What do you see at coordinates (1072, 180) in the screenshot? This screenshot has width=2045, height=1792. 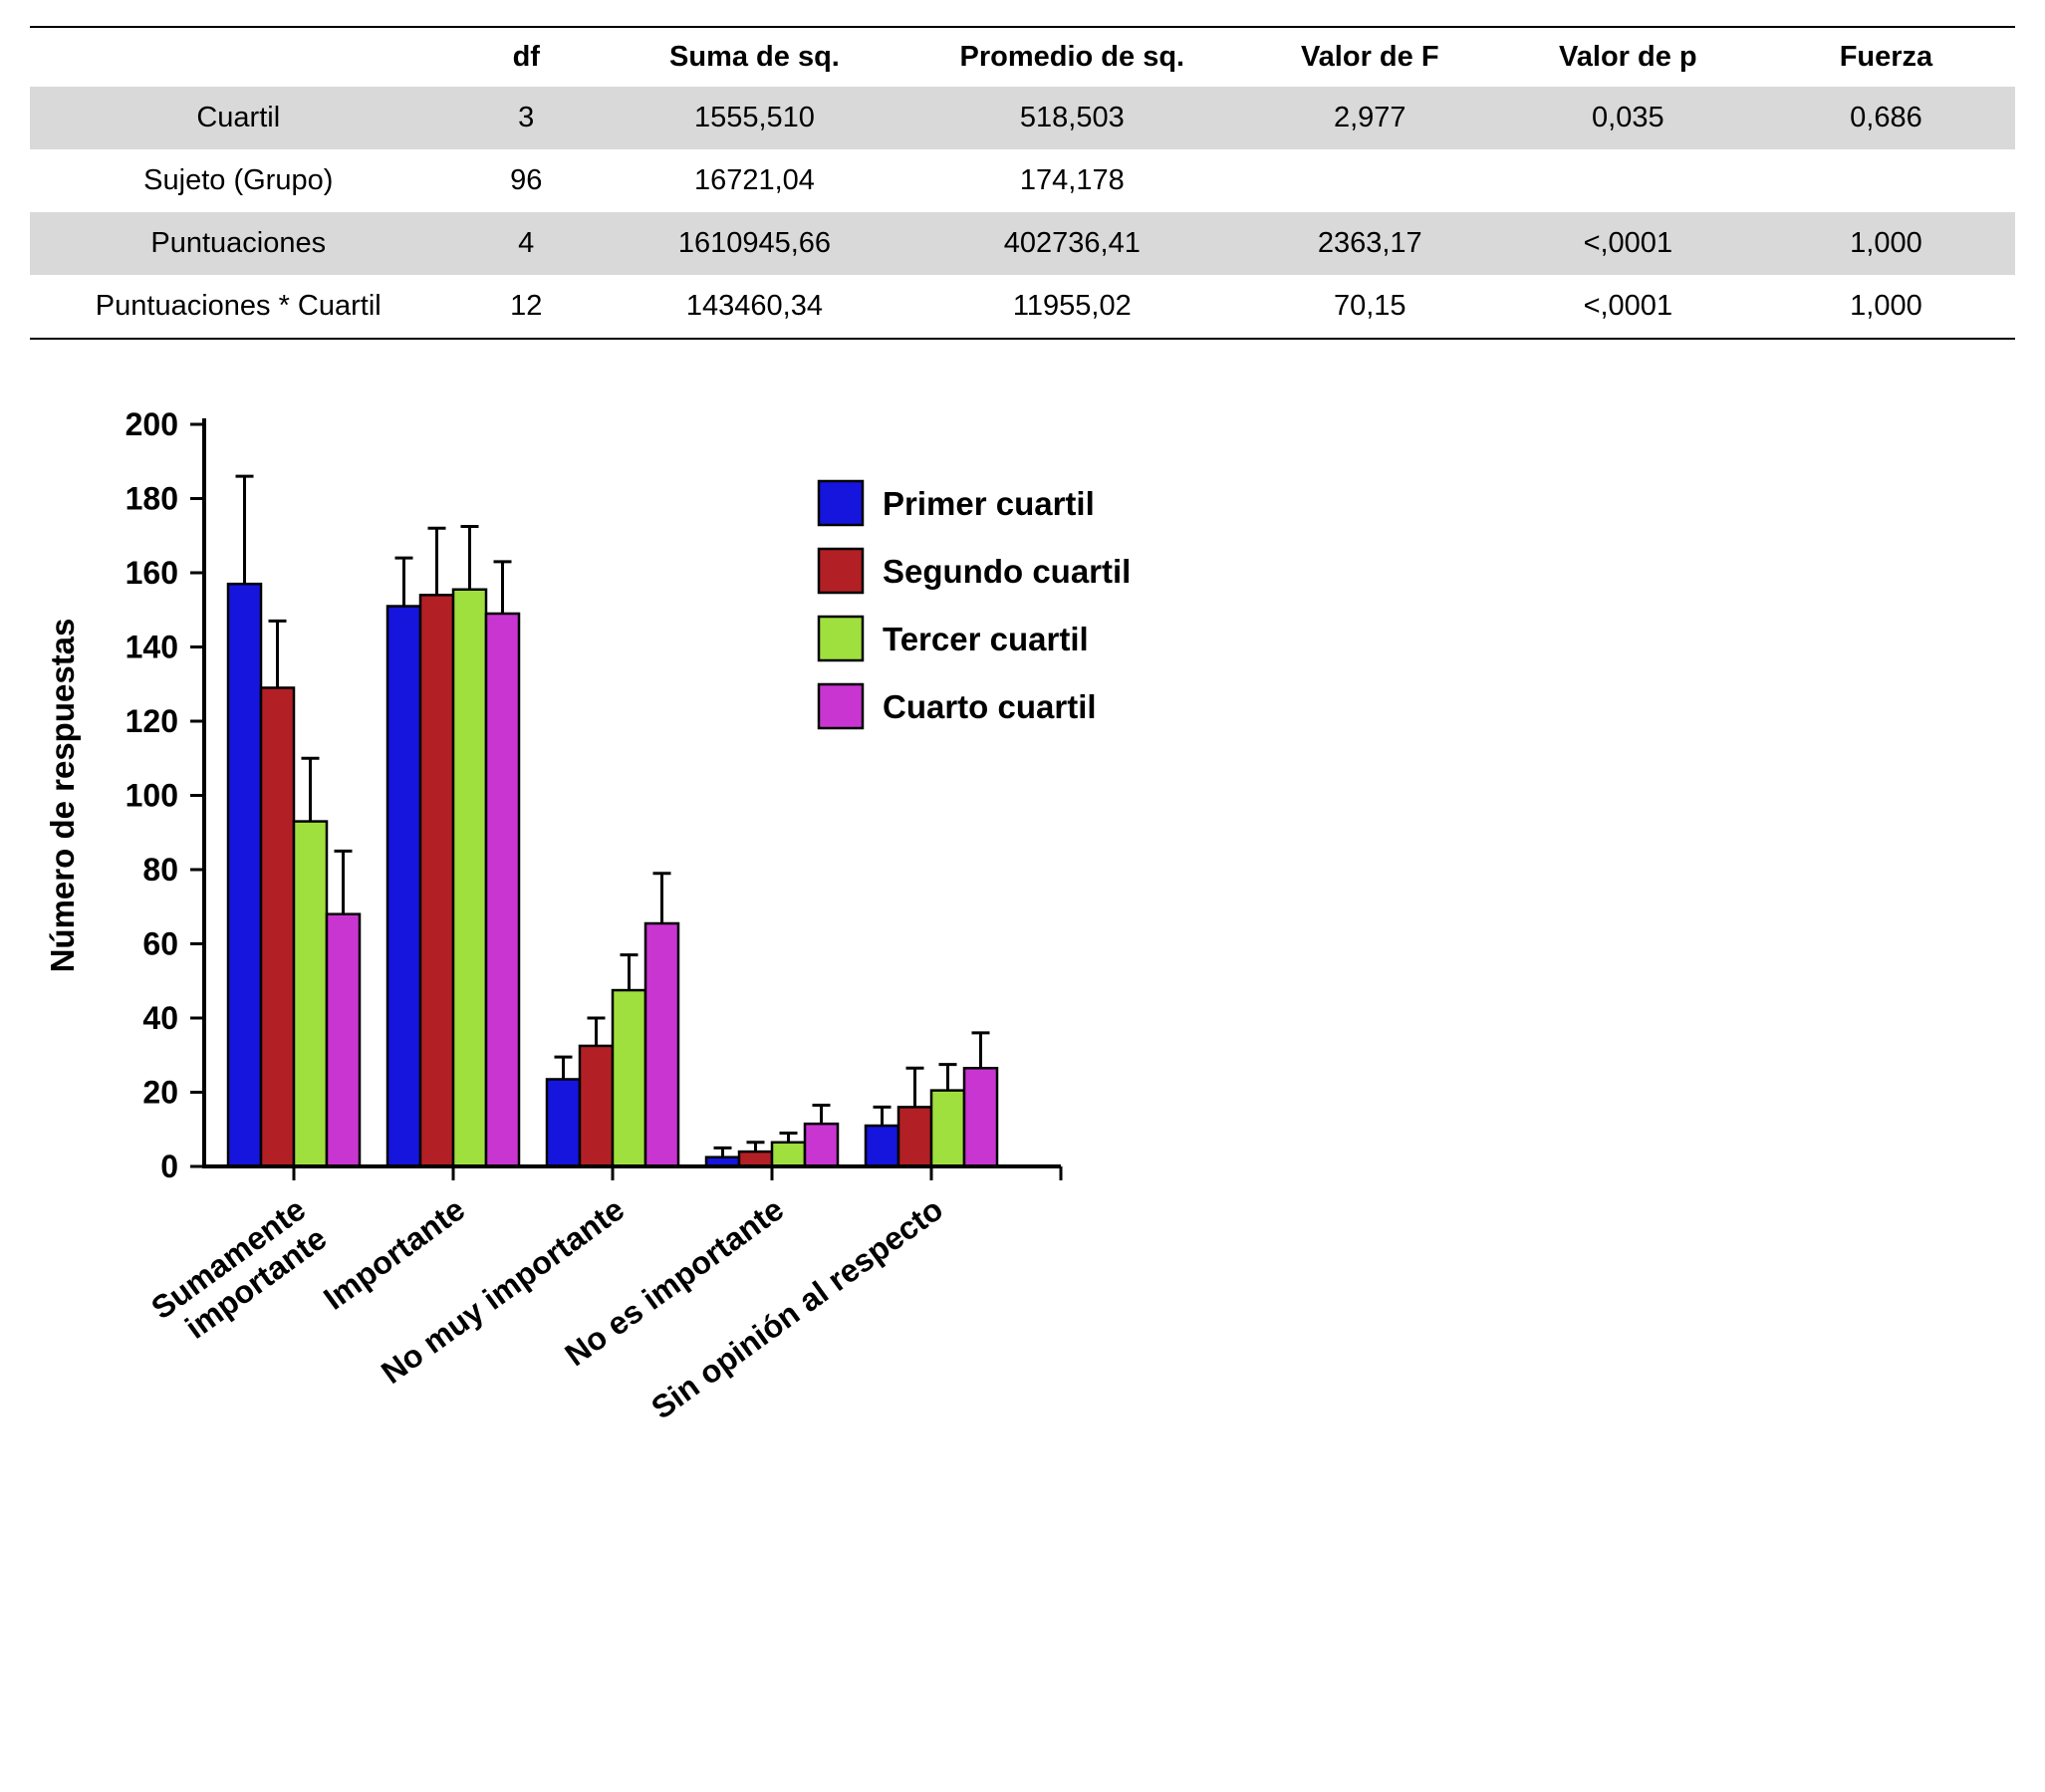 I see `cell: 174,178` at bounding box center [1072, 180].